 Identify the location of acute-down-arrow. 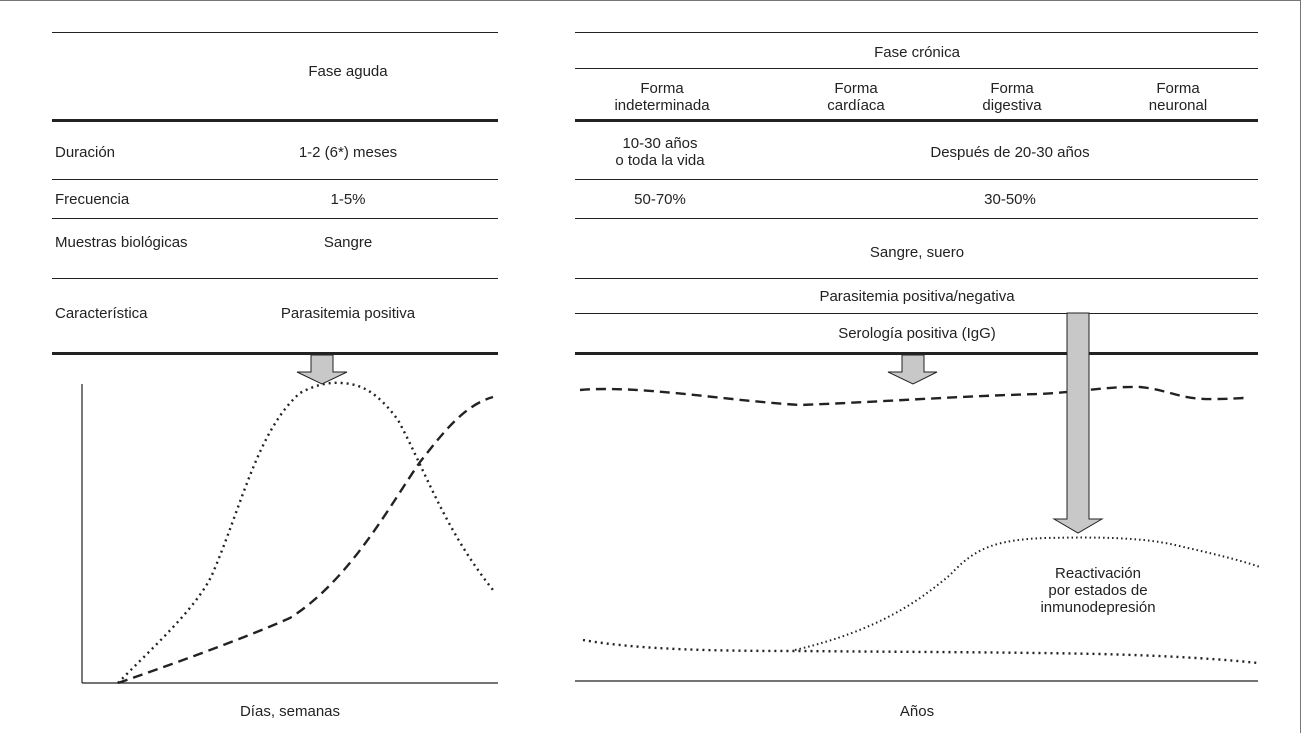
(322, 369).